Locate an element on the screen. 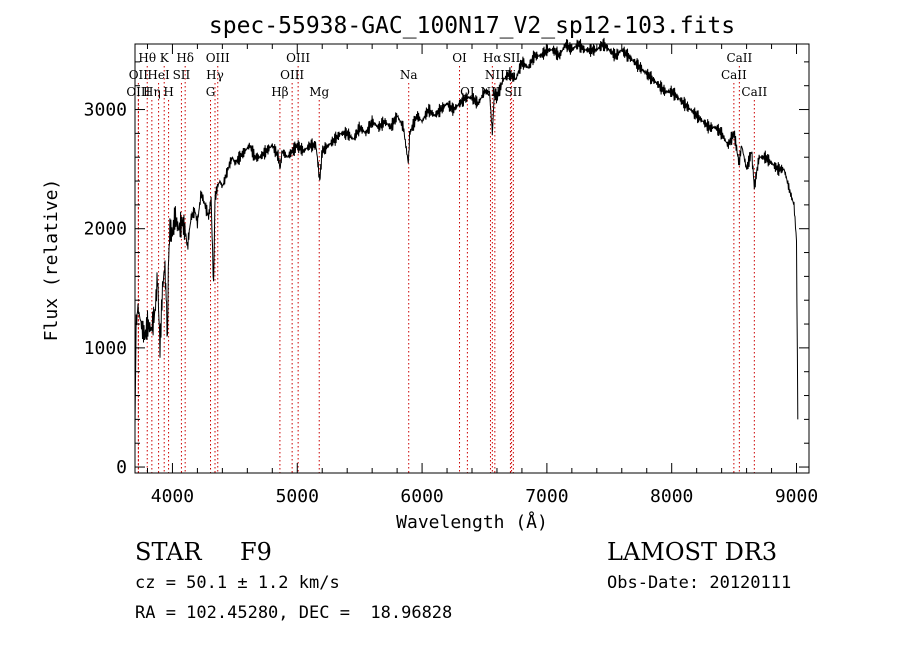 The image size is (900, 649). x-tick-label-0: 4000 is located at coordinates (172, 496).